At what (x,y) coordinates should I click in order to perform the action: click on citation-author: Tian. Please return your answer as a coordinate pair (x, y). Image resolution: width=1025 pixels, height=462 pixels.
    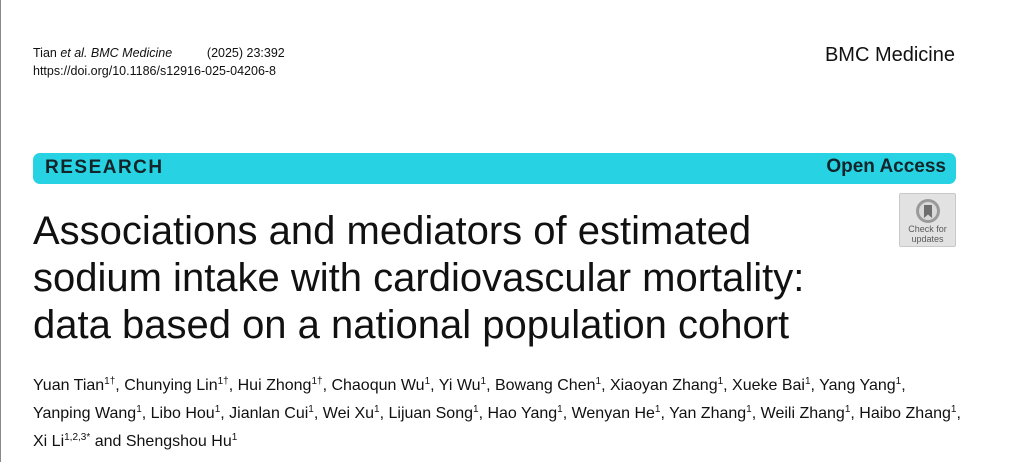
    Looking at the image, I should click on (47, 53).